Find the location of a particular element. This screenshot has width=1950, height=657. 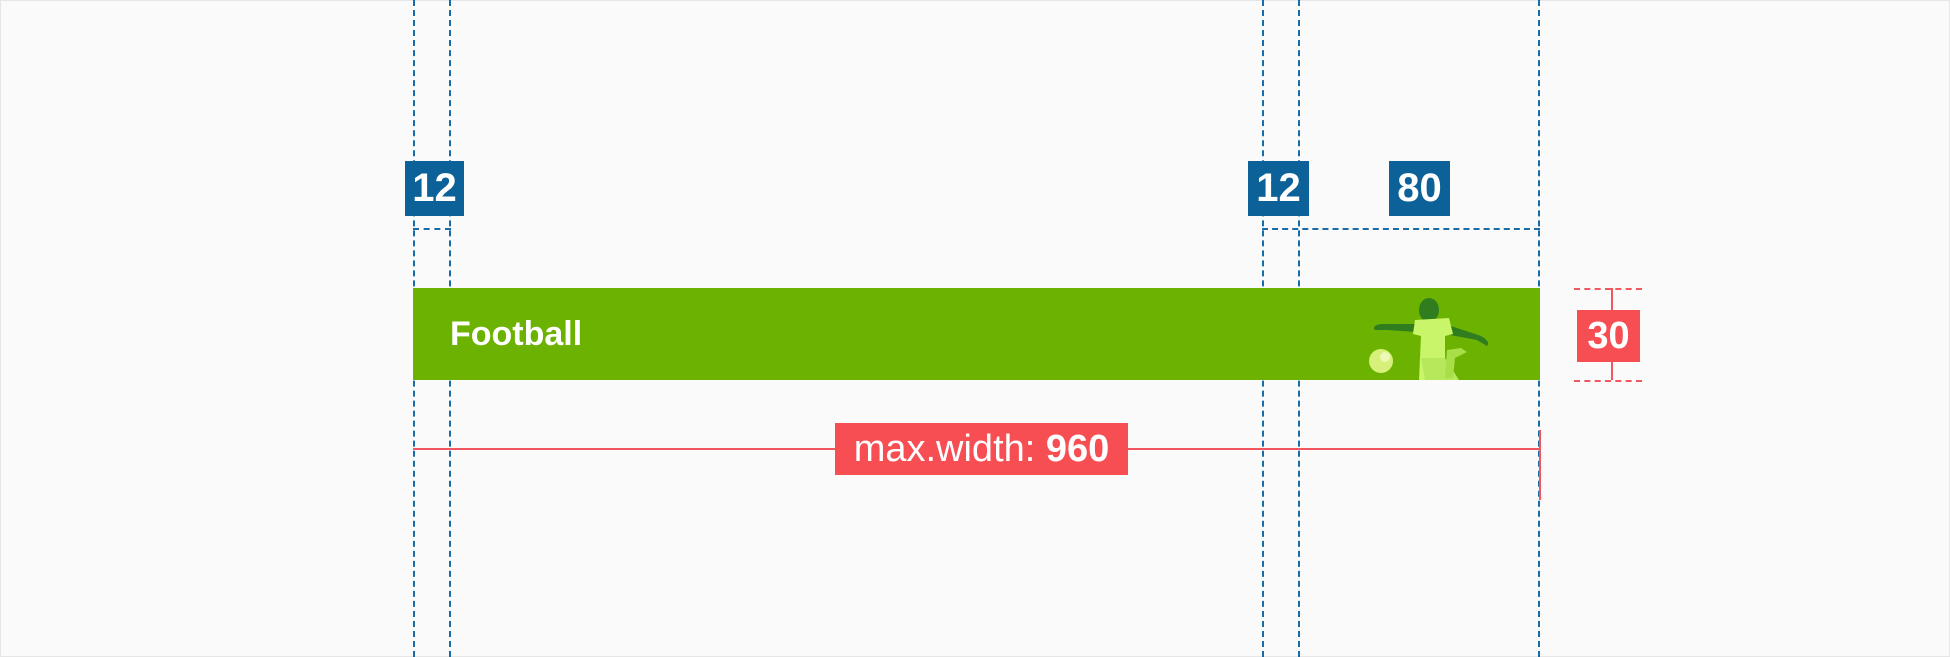

height-guide-top is located at coordinates (1608, 289).